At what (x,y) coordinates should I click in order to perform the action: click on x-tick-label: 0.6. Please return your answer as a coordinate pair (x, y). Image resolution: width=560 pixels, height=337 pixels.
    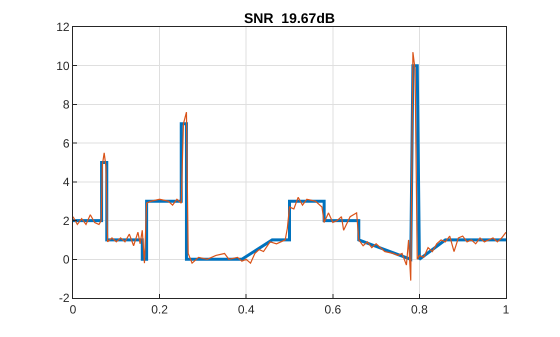
    Looking at the image, I should click on (333, 309).